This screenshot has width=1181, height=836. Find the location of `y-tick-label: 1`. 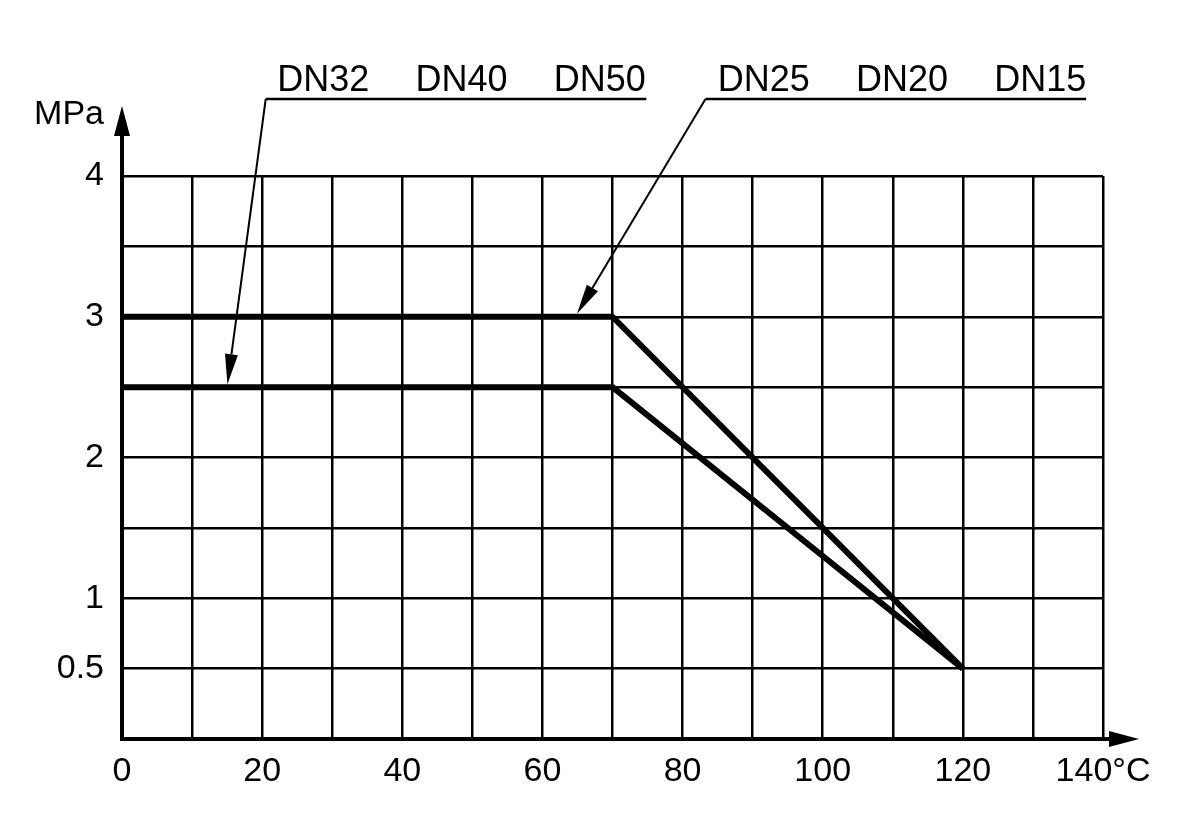

y-tick-label: 1 is located at coordinates (94, 595).